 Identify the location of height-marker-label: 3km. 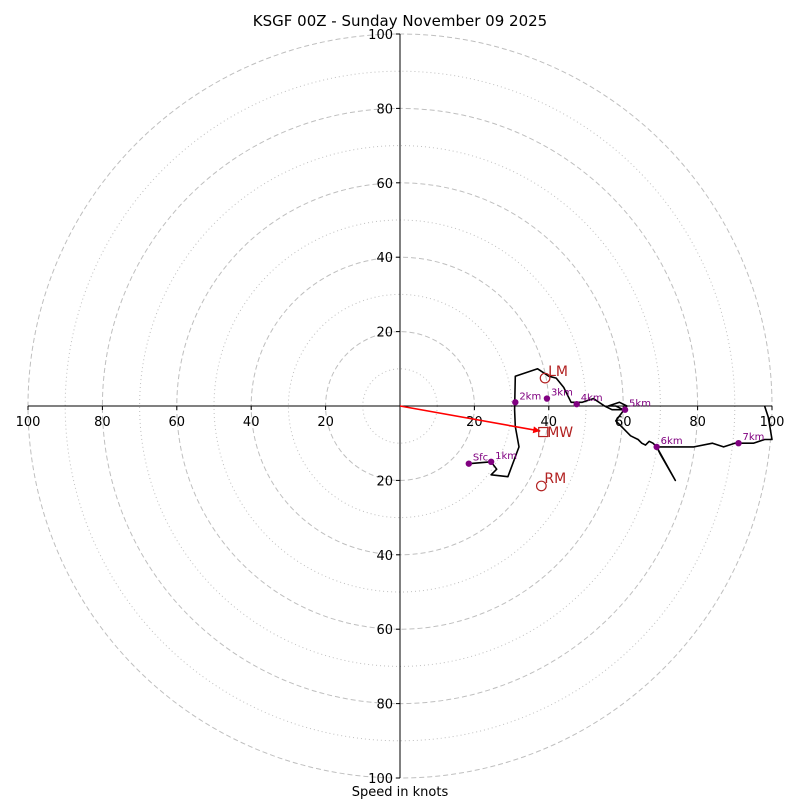
(562, 393).